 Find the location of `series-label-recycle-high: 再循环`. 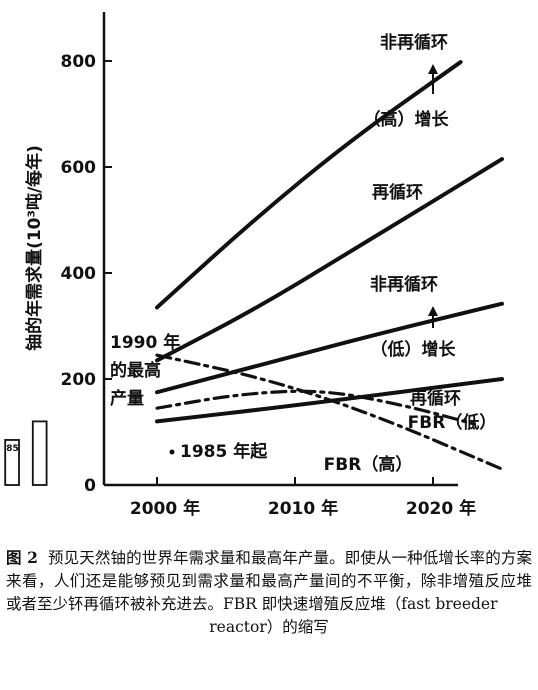

series-label-recycle-high: 再循环 is located at coordinates (397, 192).